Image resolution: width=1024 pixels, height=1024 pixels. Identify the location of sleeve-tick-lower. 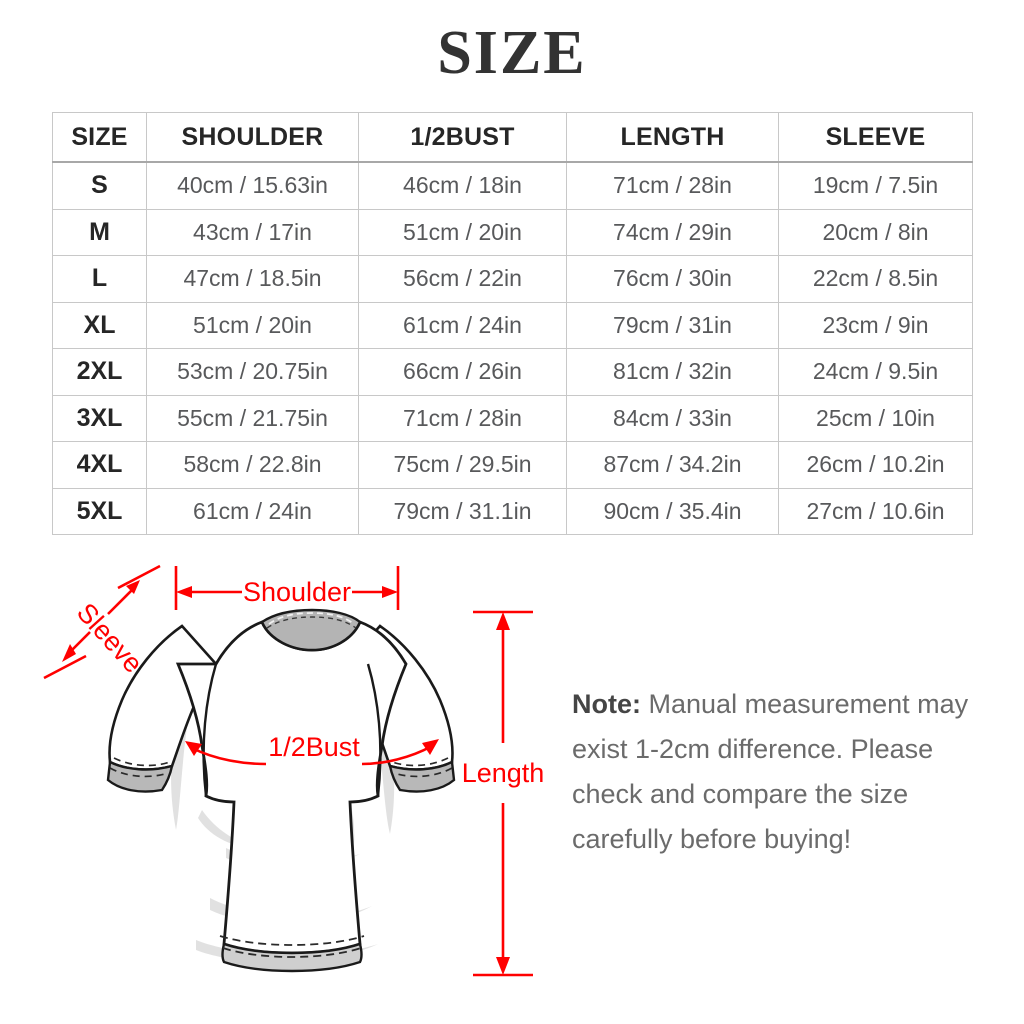
(65, 667).